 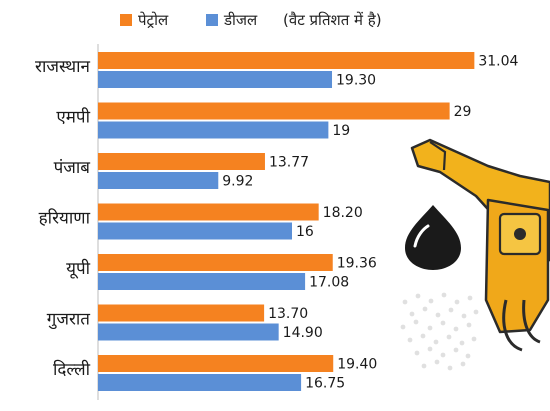 What do you see at coordinates (241, 20) in the screenshot?
I see `legend-label-diesel: डीजल` at bounding box center [241, 20].